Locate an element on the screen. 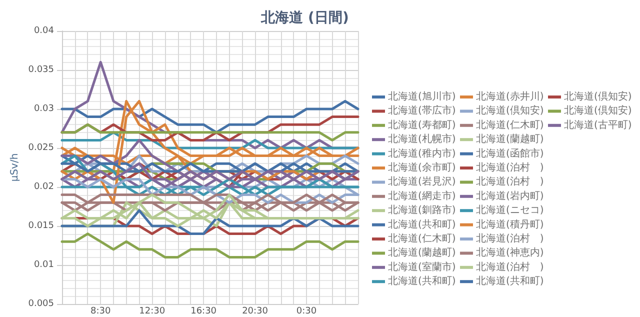 This screenshot has width=640, height=317. legend-label: 北海道(網走市) is located at coordinates (422, 196).